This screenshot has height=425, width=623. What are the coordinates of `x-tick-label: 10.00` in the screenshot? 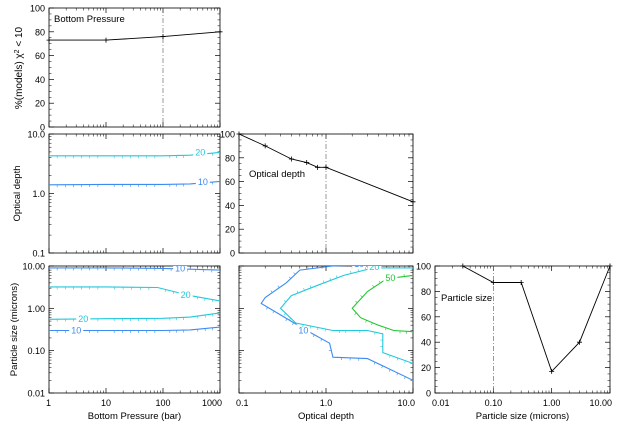 It's located at (600, 403).